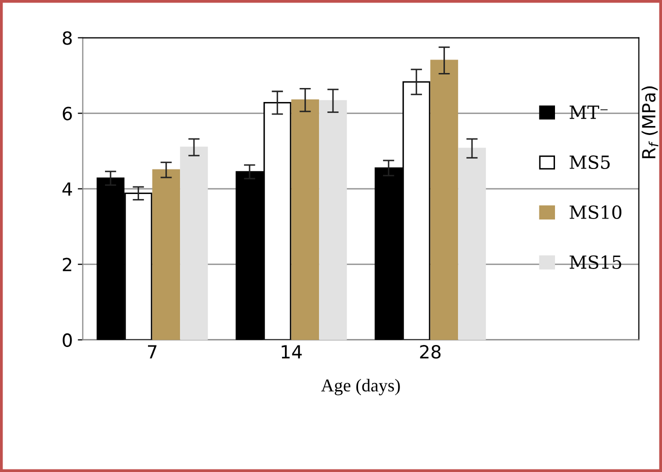  What do you see at coordinates (67, 340) in the screenshot?
I see `y-tick-label: 0` at bounding box center [67, 340].